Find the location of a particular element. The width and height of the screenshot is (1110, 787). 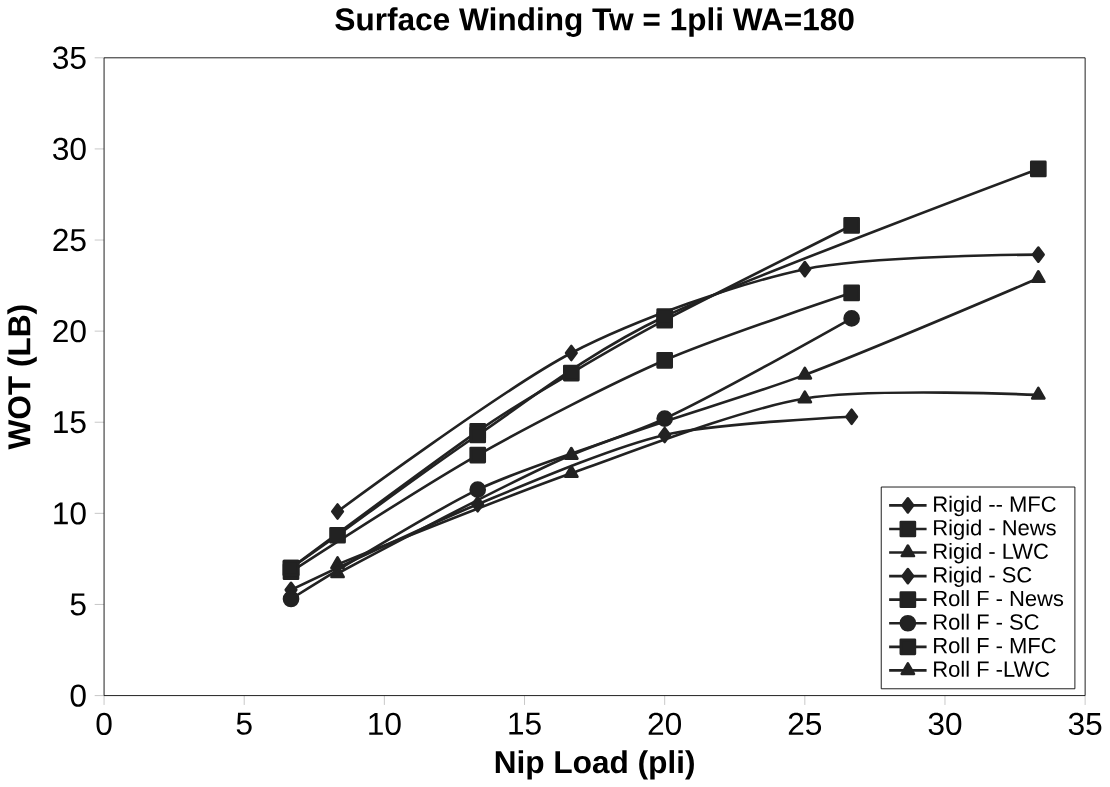

x-tick-label: 10 is located at coordinates (385, 724).